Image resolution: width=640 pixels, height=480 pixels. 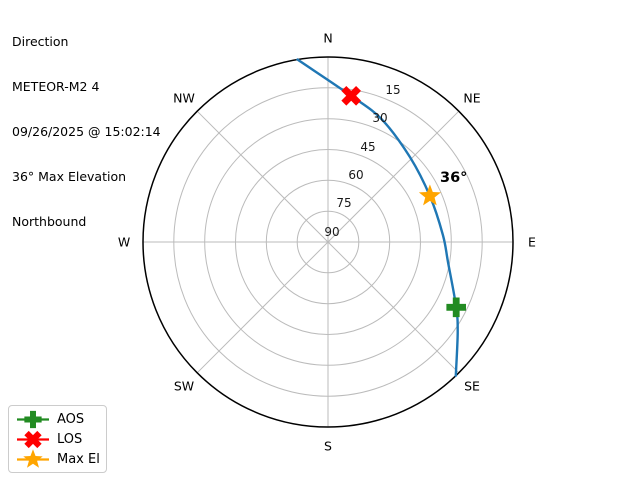 I want to click on legend-marker-los, so click(x=33, y=439).